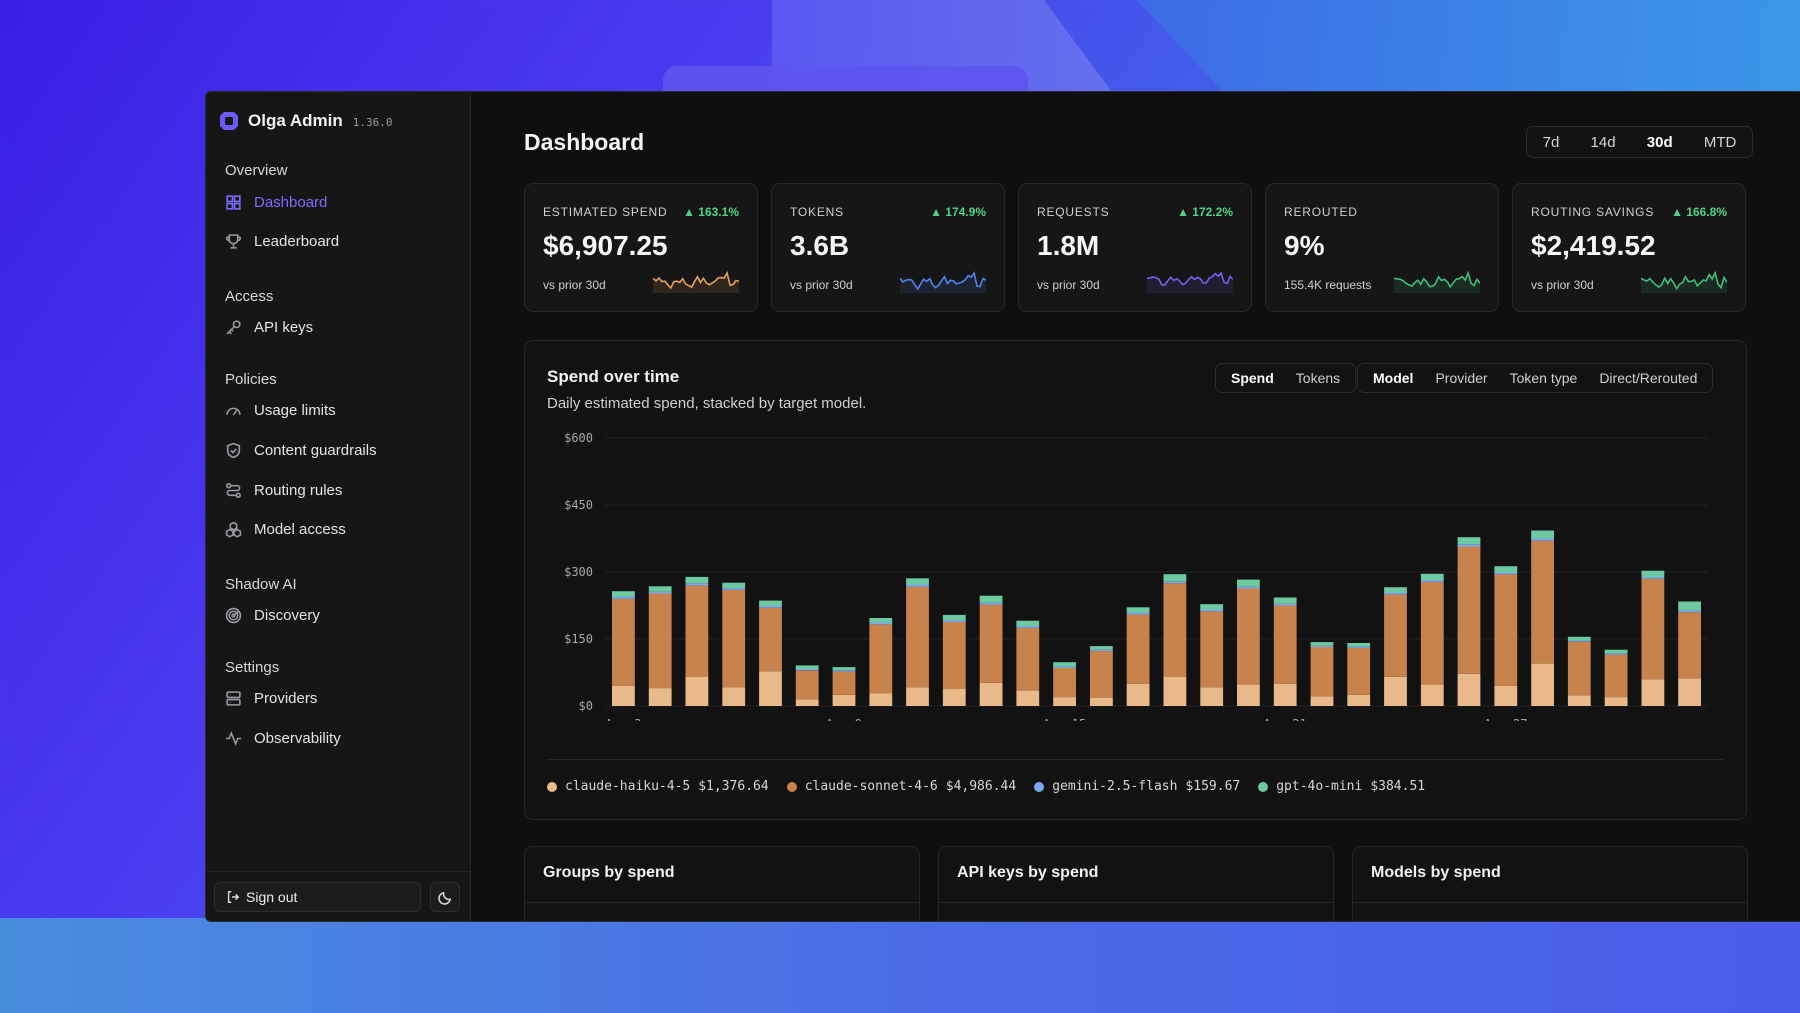 The width and height of the screenshot is (1800, 1013). Describe the element at coordinates (1318, 378) in the screenshot. I see `metric-tab-tokens: Tokens` at that location.